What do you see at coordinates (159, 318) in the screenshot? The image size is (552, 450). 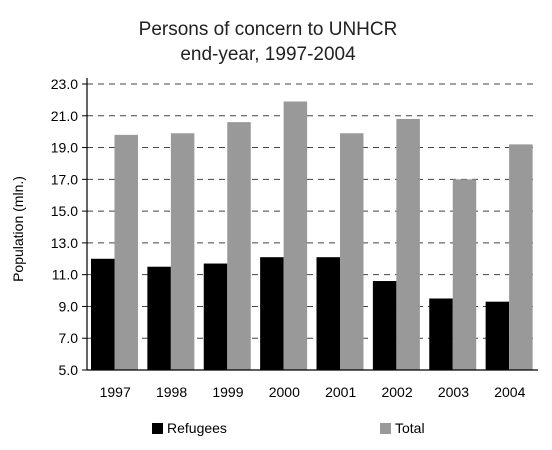 I see `bar-refugees-1998` at bounding box center [159, 318].